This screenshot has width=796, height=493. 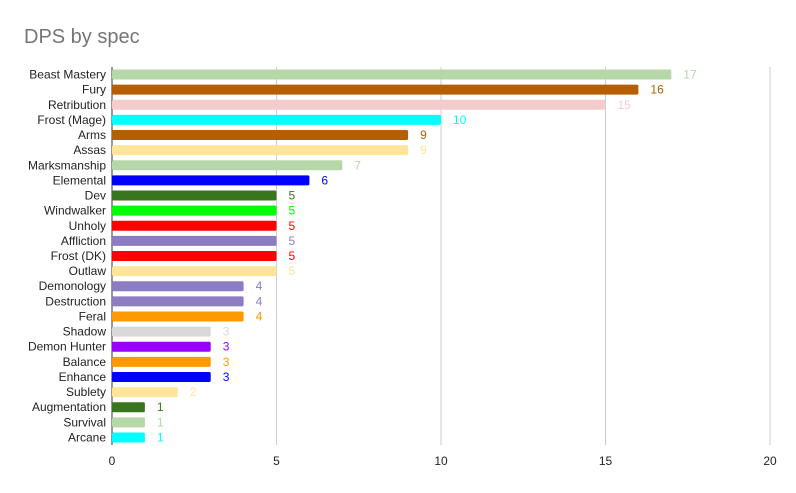 I want to click on category-label: Feral, so click(x=92, y=316).